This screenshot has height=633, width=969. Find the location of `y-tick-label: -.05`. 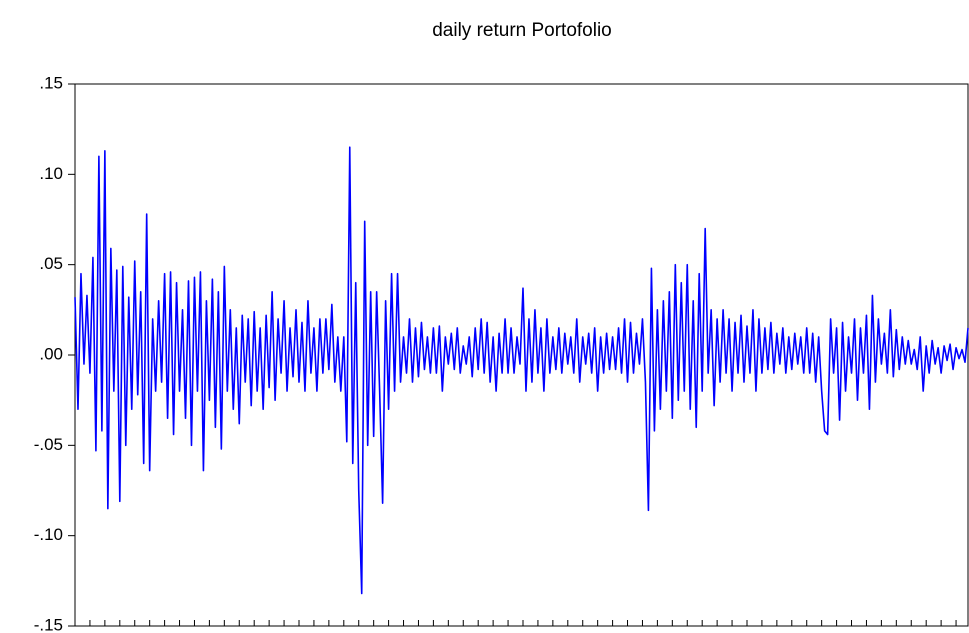

y-tick-label: -.05 is located at coordinates (48, 444).